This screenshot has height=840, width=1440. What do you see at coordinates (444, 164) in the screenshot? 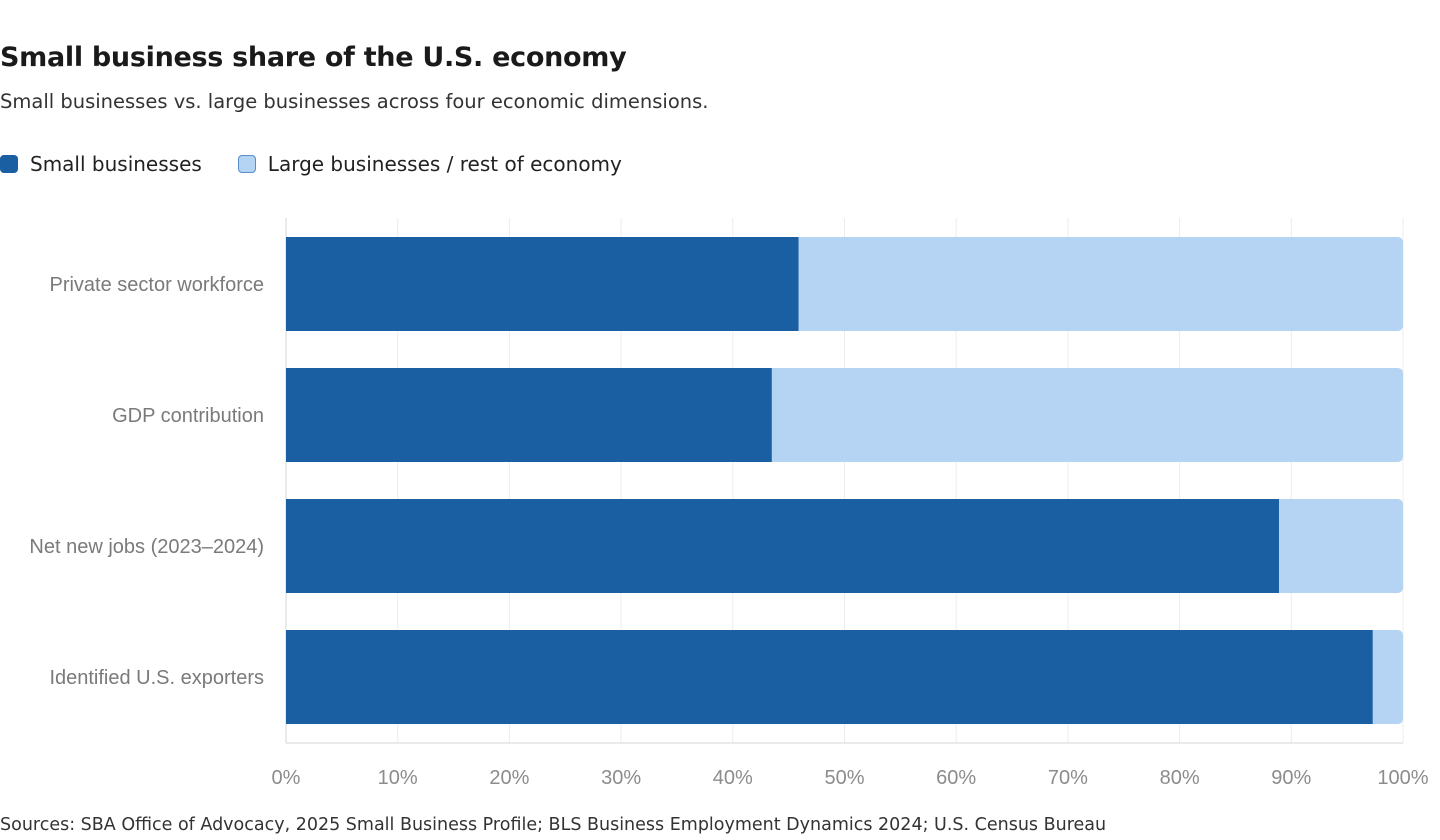
I see `legend-label-large: Large businesses / rest of economy` at bounding box center [444, 164].